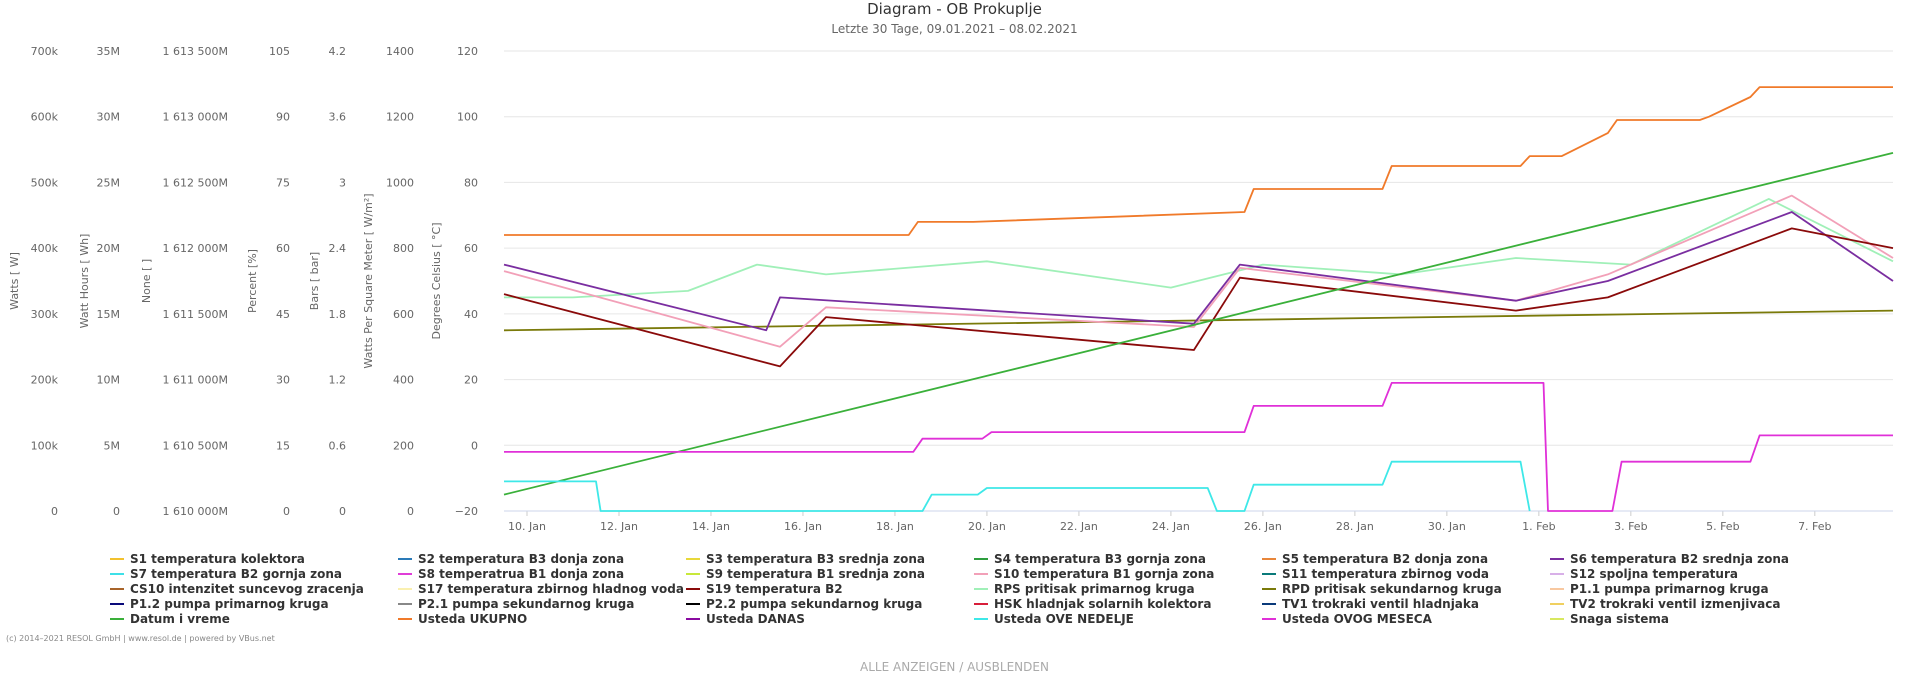 This screenshot has width=1909, height=696. I want to click on y-tick-label: 25M, so click(109, 182).